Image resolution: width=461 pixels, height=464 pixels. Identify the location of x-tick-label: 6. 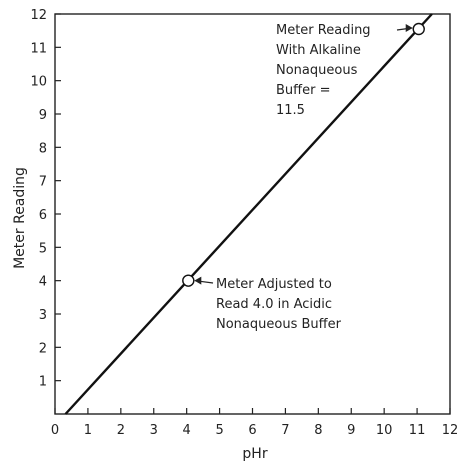
(252, 430).